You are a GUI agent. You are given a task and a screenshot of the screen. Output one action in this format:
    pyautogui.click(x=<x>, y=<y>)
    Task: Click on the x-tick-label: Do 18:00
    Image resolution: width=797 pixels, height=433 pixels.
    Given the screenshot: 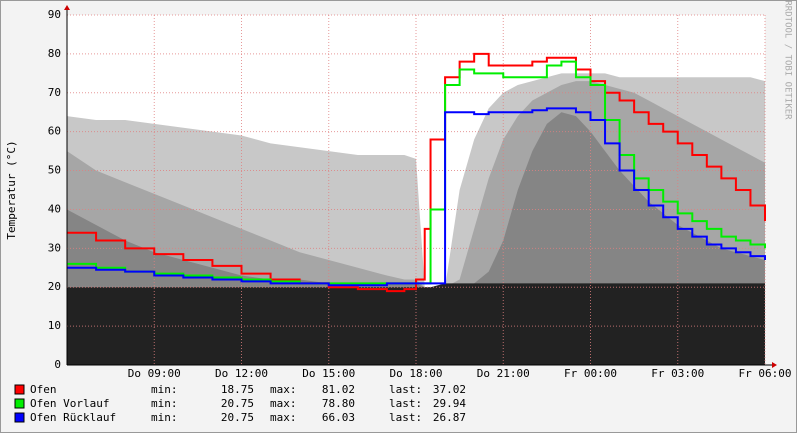 What is the action you would take?
    pyautogui.click(x=416, y=373)
    